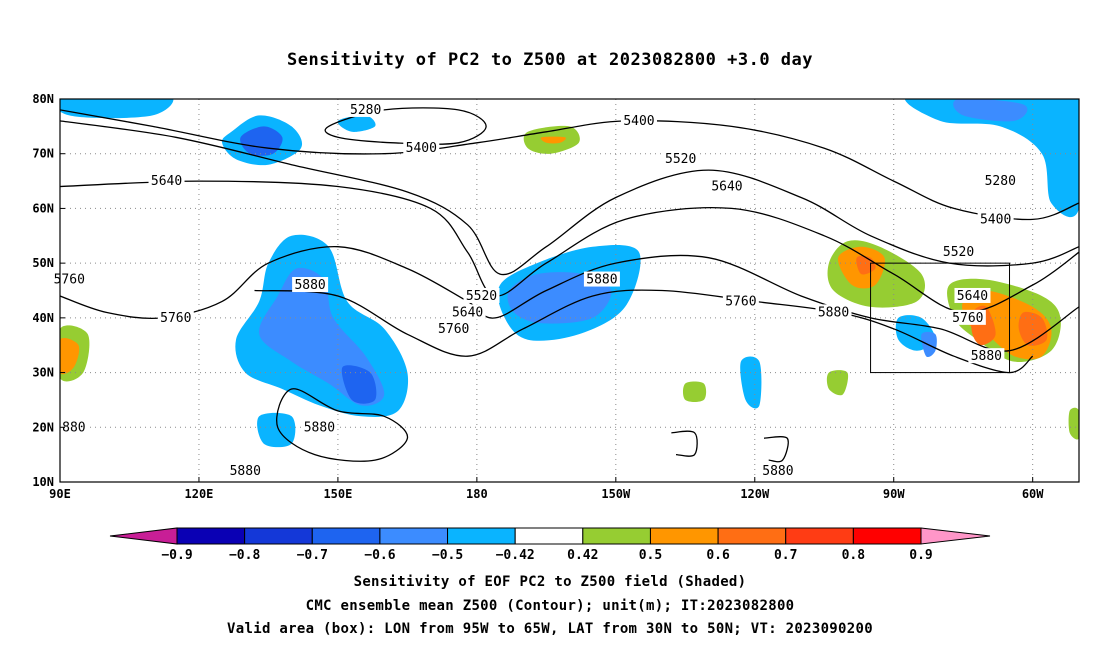 This screenshot has height=650, width=1100. I want to click on contour-label: 880, so click(73, 427).